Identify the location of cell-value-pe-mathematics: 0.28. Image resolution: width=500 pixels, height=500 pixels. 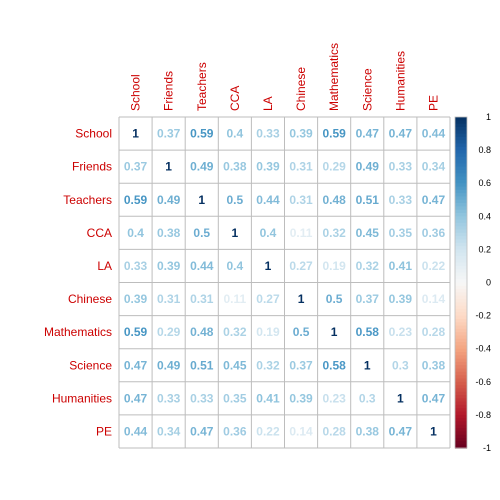
(334, 431).